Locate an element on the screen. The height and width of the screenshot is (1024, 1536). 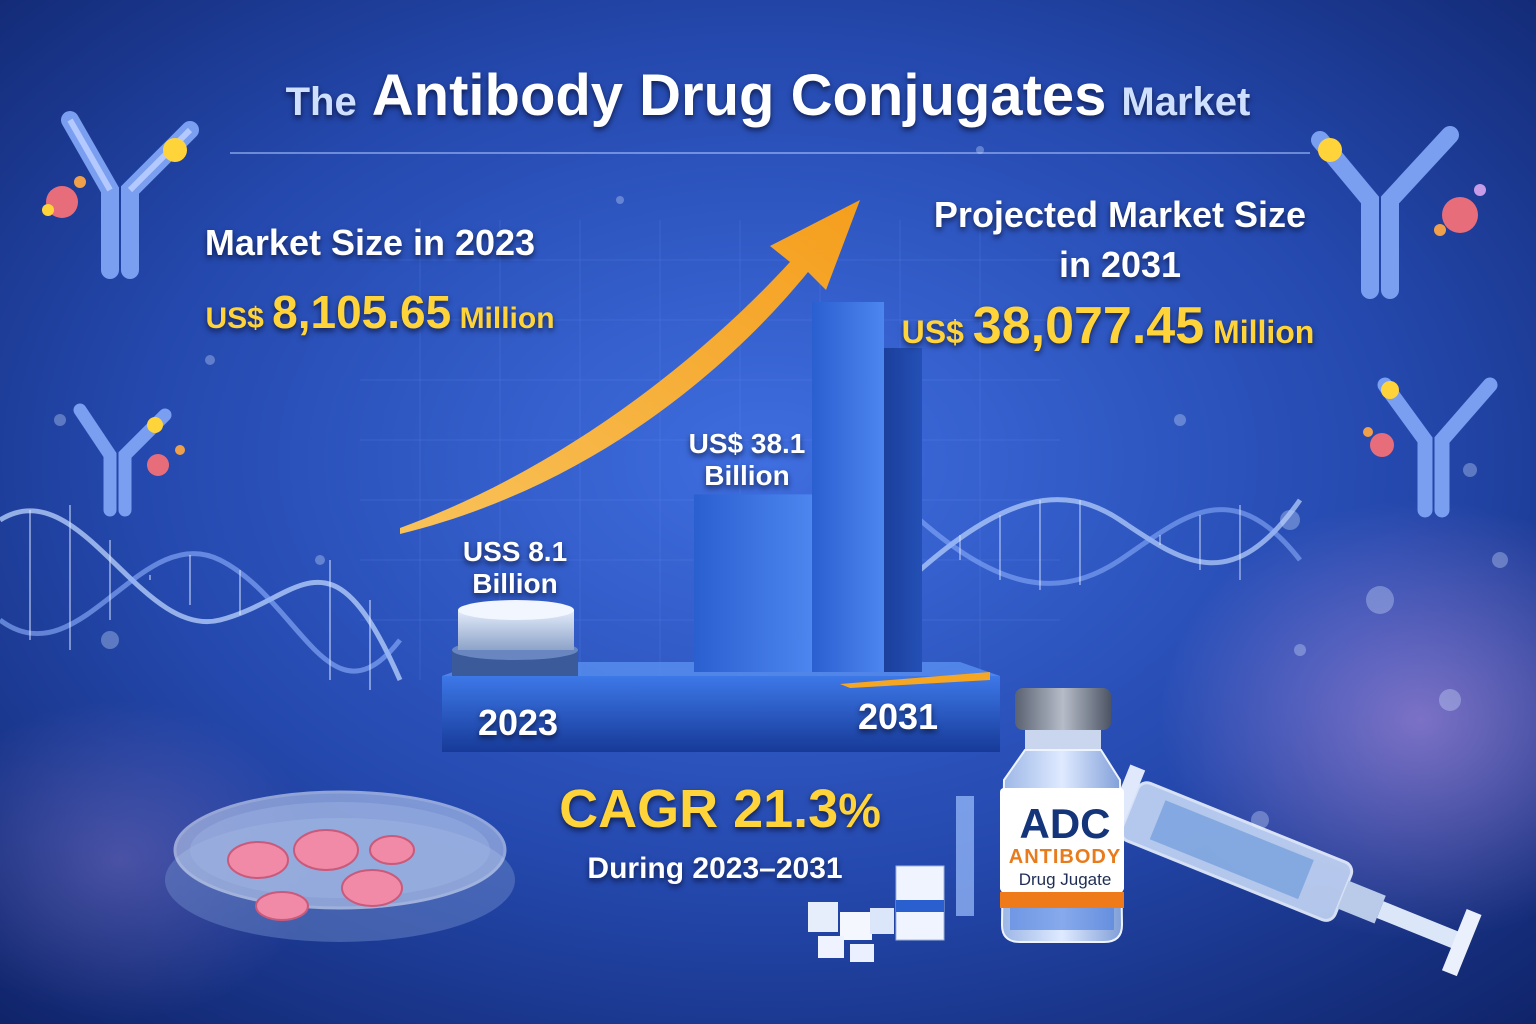
market-size-2023-heading: Market Size in 2023 is located at coordinates (370, 242).